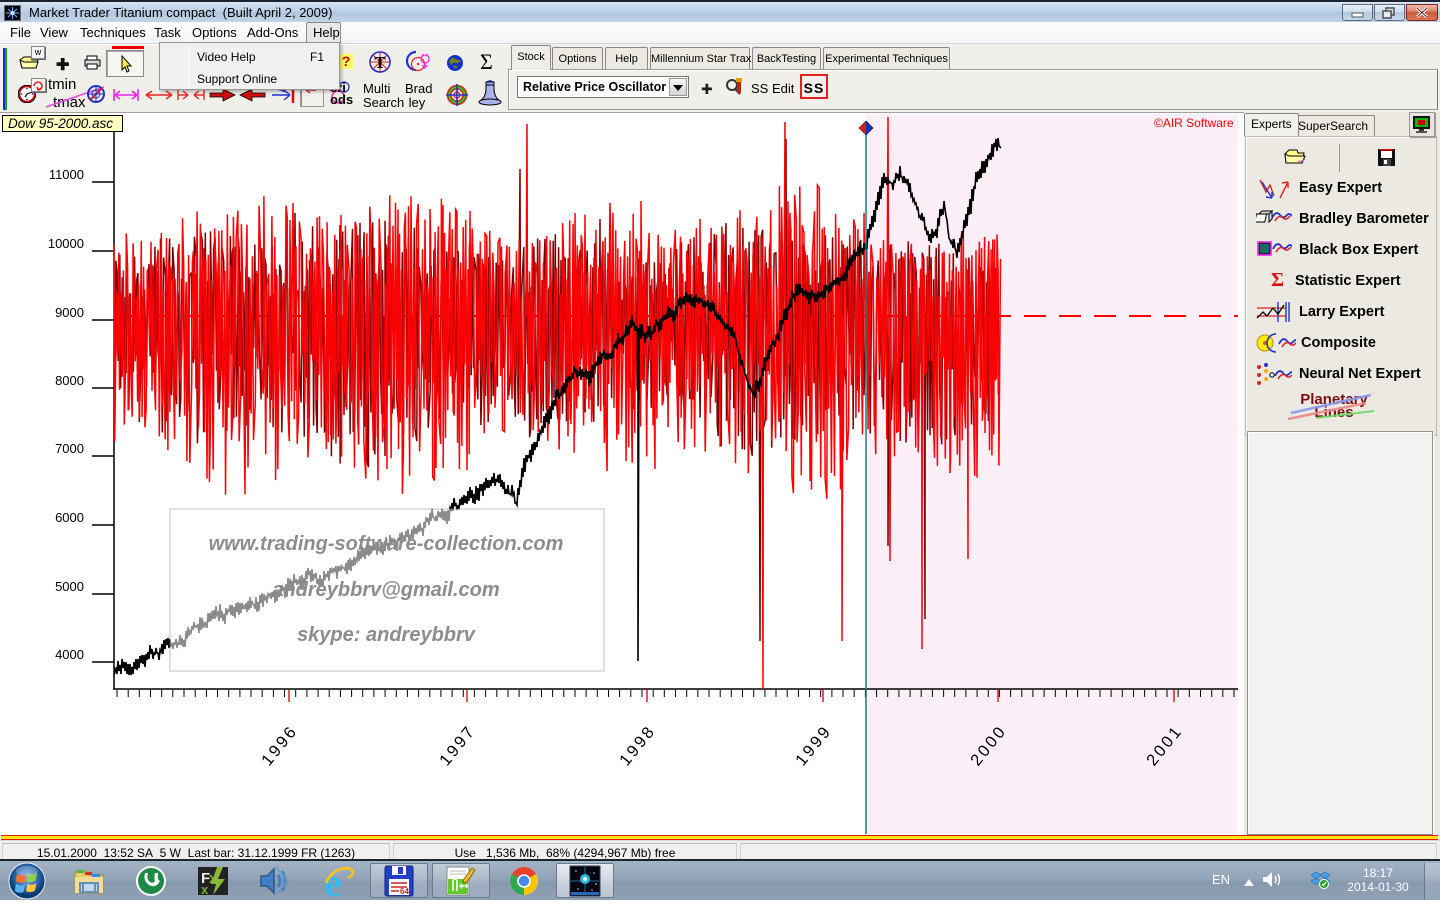 The image size is (1440, 905). I want to click on svg-text: skype: andreybbrv, so click(387, 635).